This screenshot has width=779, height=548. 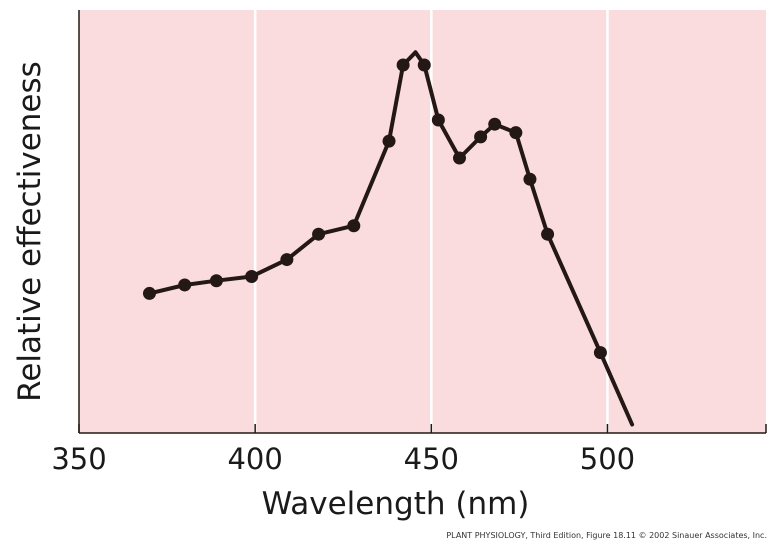 What do you see at coordinates (254, 459) in the screenshot?
I see `x-tick-label: 400` at bounding box center [254, 459].